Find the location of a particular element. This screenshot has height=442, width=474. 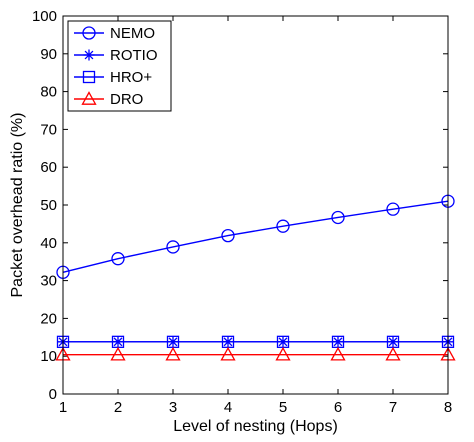

x-tick-label: 7 is located at coordinates (393, 407).